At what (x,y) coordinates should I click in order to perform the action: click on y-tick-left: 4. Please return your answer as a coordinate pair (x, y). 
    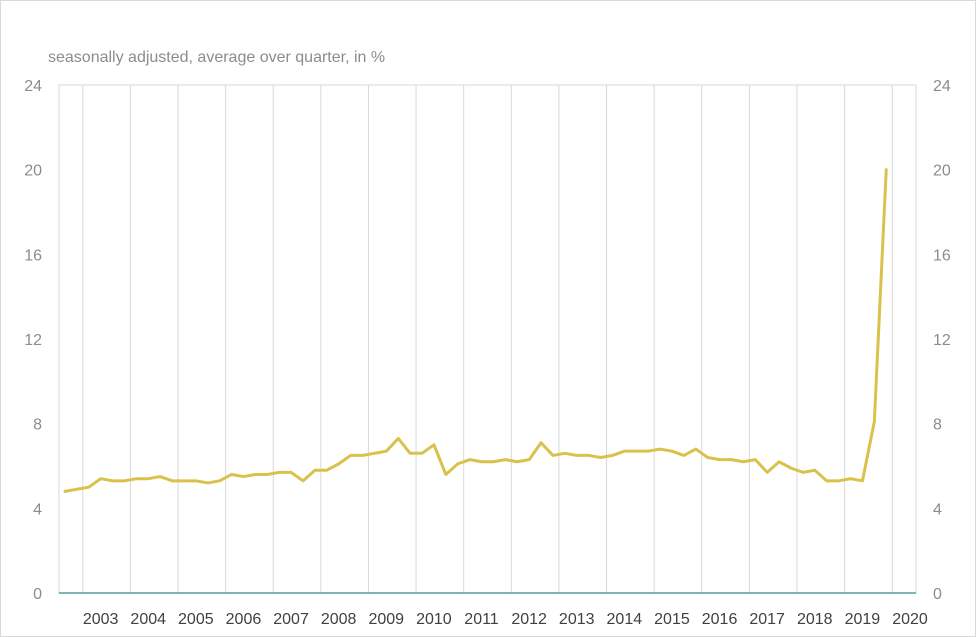
    Looking at the image, I should click on (37, 509).